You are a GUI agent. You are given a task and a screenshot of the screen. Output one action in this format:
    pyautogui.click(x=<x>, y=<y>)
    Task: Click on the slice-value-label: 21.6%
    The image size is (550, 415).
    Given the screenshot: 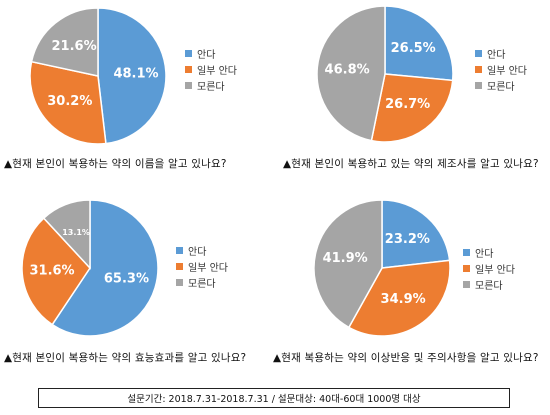 What is the action you would take?
    pyautogui.click(x=74, y=46)
    